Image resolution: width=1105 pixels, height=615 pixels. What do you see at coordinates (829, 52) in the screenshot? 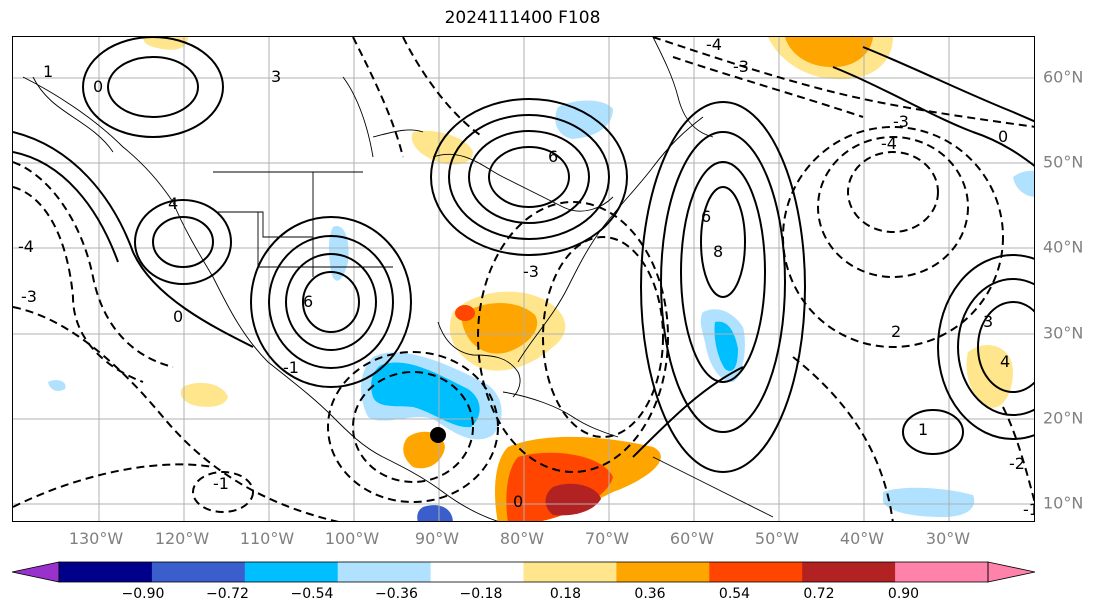
I see `dark-orange-top-right` at bounding box center [829, 52].